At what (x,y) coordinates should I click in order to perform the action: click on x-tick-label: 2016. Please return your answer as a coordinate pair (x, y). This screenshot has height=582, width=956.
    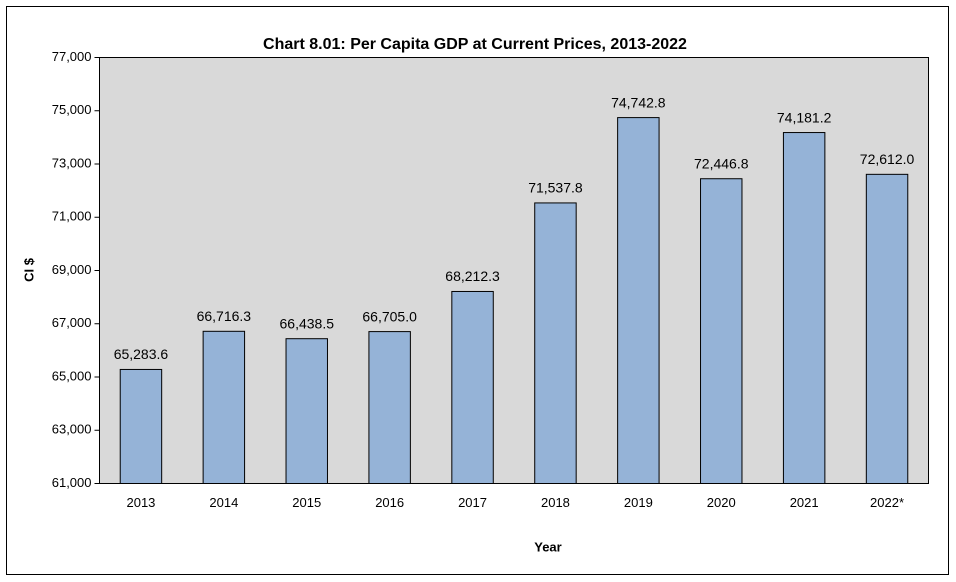
    Looking at the image, I should click on (389, 502).